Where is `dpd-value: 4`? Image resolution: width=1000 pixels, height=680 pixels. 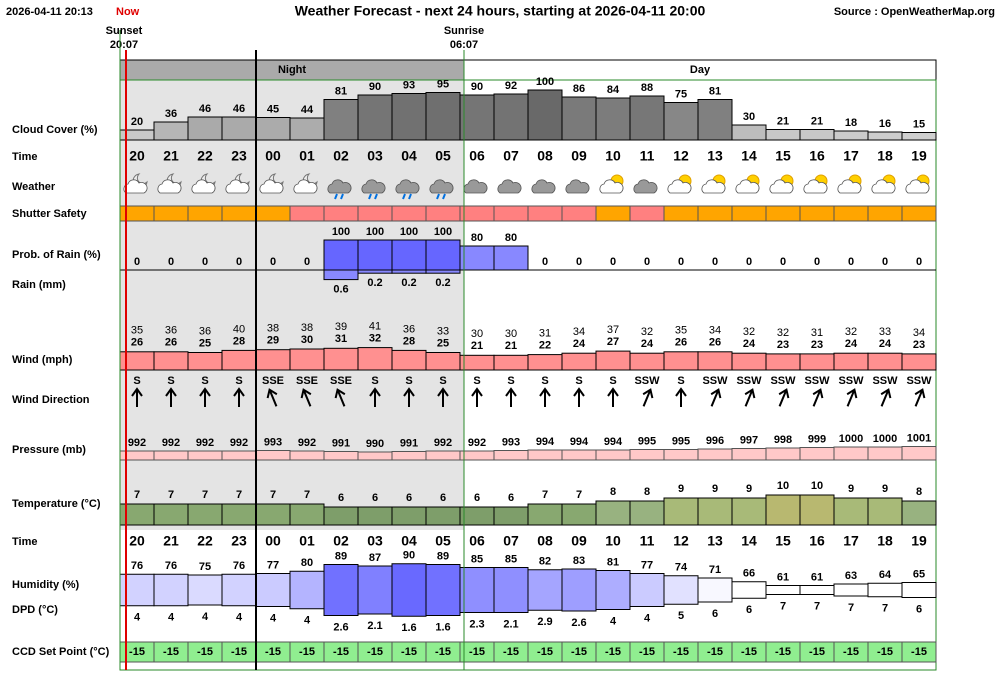 dpd-value: 4 is located at coordinates (613, 621).